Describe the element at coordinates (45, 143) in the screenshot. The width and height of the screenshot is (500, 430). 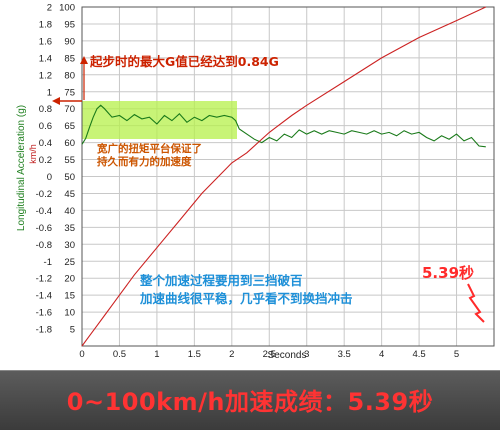
I see `y-left-tick-label: 0.4` at that location.